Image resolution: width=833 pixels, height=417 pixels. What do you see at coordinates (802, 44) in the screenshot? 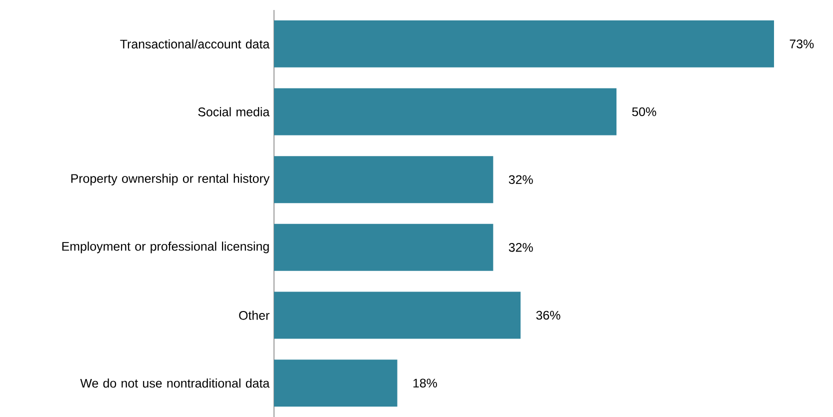
I see `data-label: 73%` at bounding box center [802, 44].